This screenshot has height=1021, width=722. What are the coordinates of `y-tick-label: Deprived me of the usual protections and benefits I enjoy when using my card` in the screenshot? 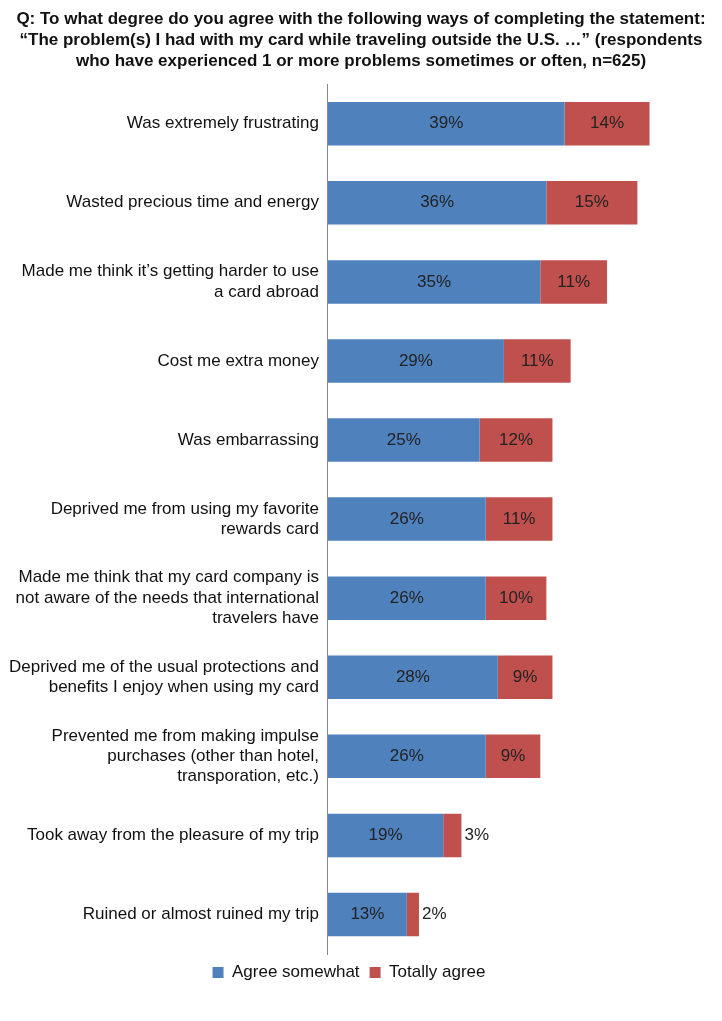 It's located at (163, 676).